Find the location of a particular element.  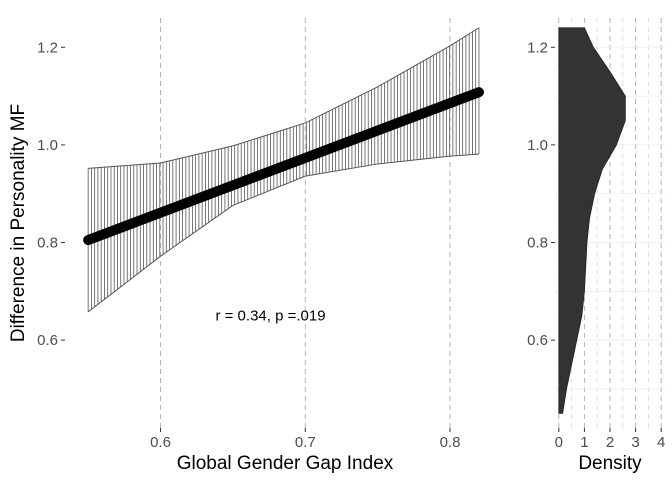

main-x-tick-label: 0.7 is located at coordinates (305, 442).